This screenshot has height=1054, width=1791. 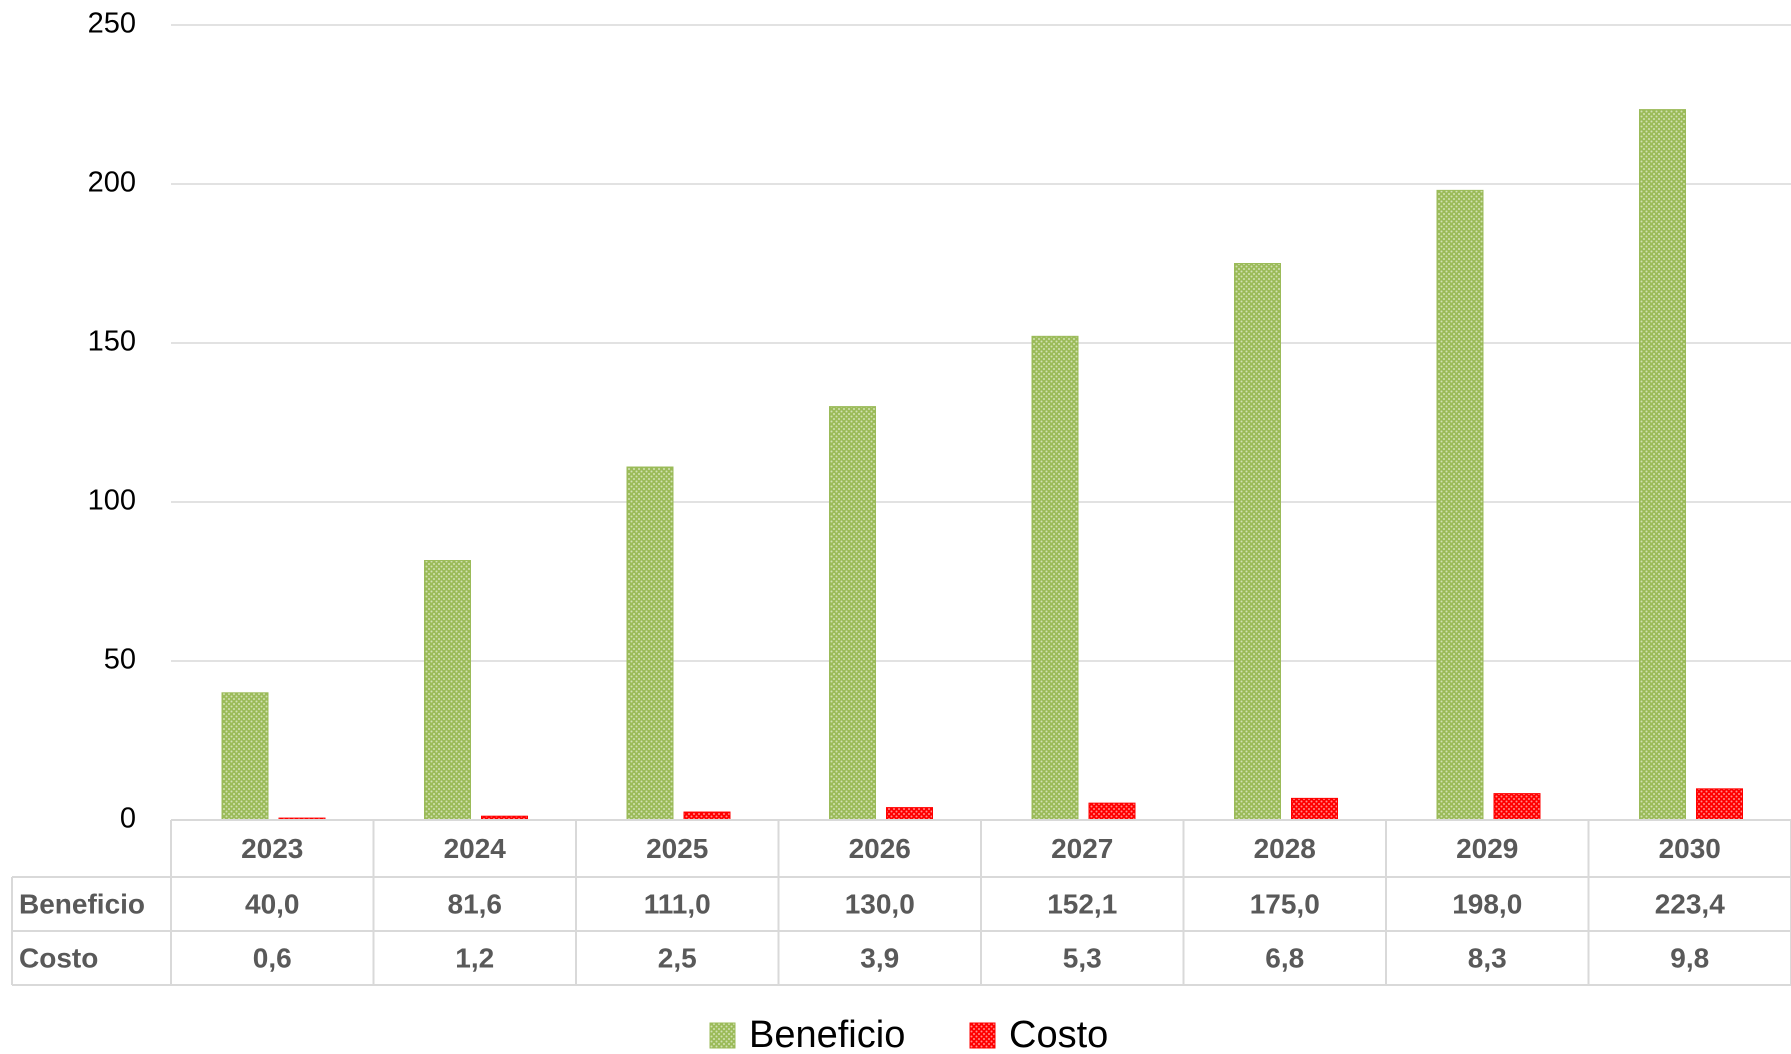 What do you see at coordinates (1285, 903) in the screenshot?
I see `table-value: 175,0` at bounding box center [1285, 903].